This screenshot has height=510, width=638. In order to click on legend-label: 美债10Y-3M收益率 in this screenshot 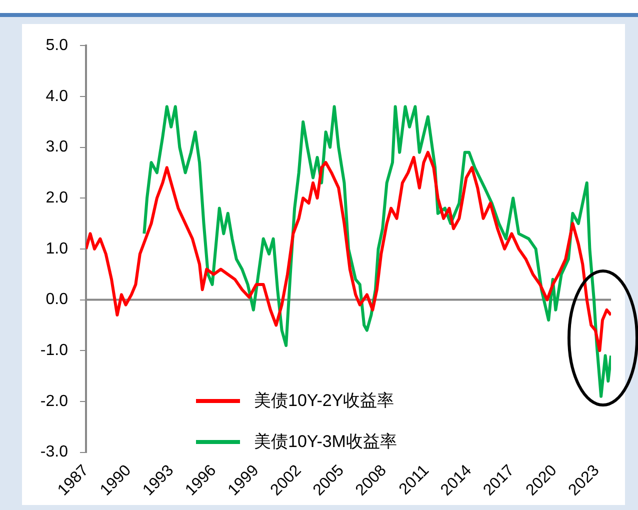, I will do `click(325, 442)`.